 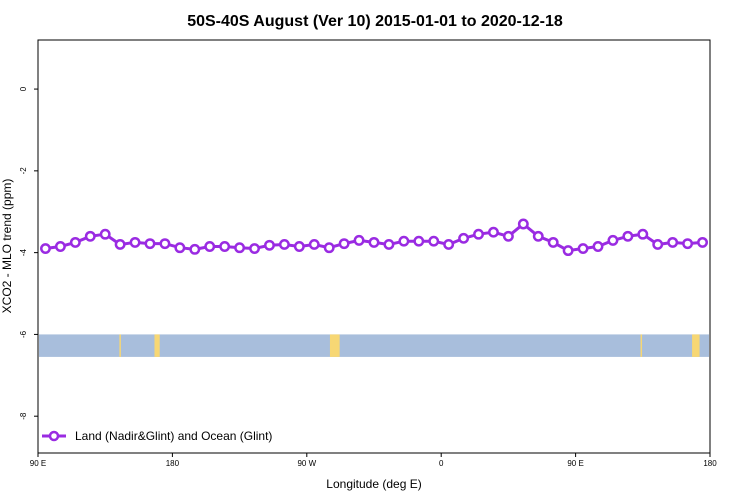 I want to click on ocean-band, so click(x=374, y=345).